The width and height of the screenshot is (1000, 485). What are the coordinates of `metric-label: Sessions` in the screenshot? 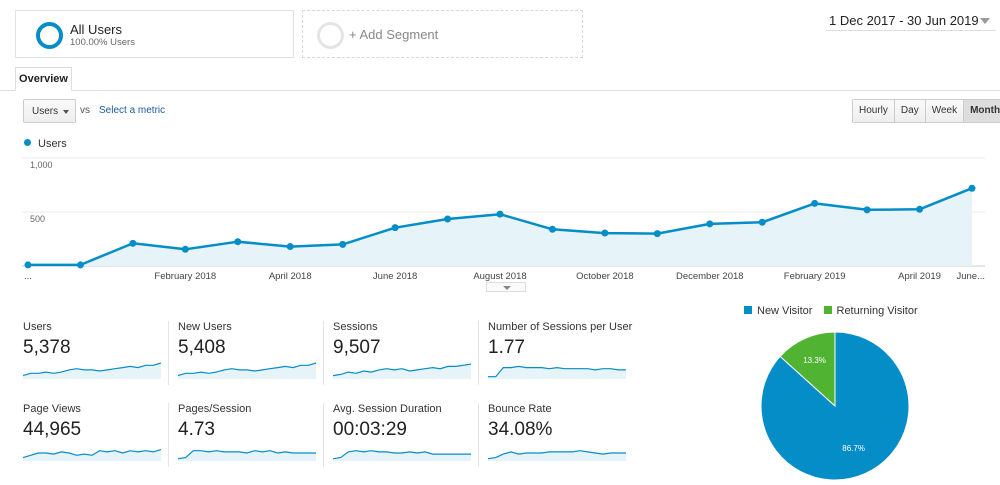 It's located at (355, 327).